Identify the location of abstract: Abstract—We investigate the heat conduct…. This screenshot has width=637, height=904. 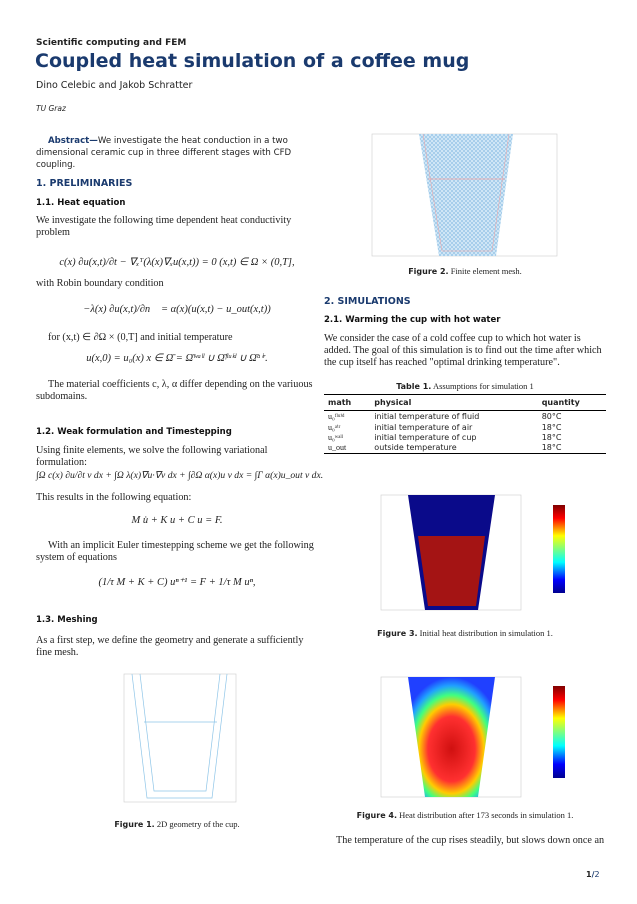
(178, 153).